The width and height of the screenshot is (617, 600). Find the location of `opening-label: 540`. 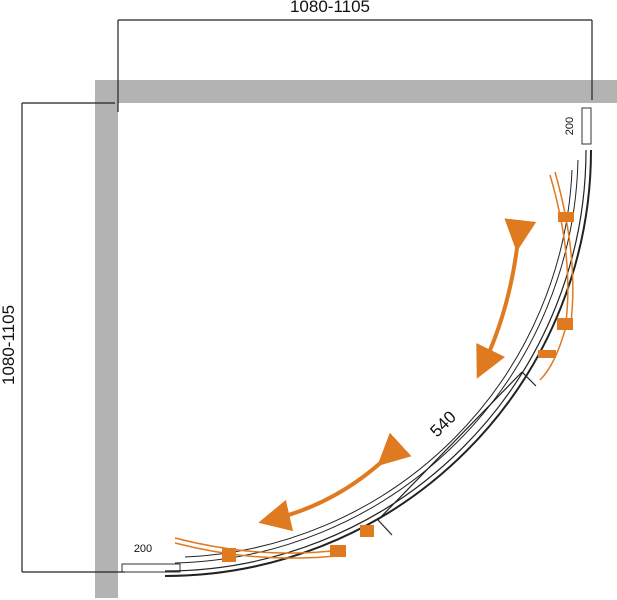

opening-label: 540 is located at coordinates (442, 423).